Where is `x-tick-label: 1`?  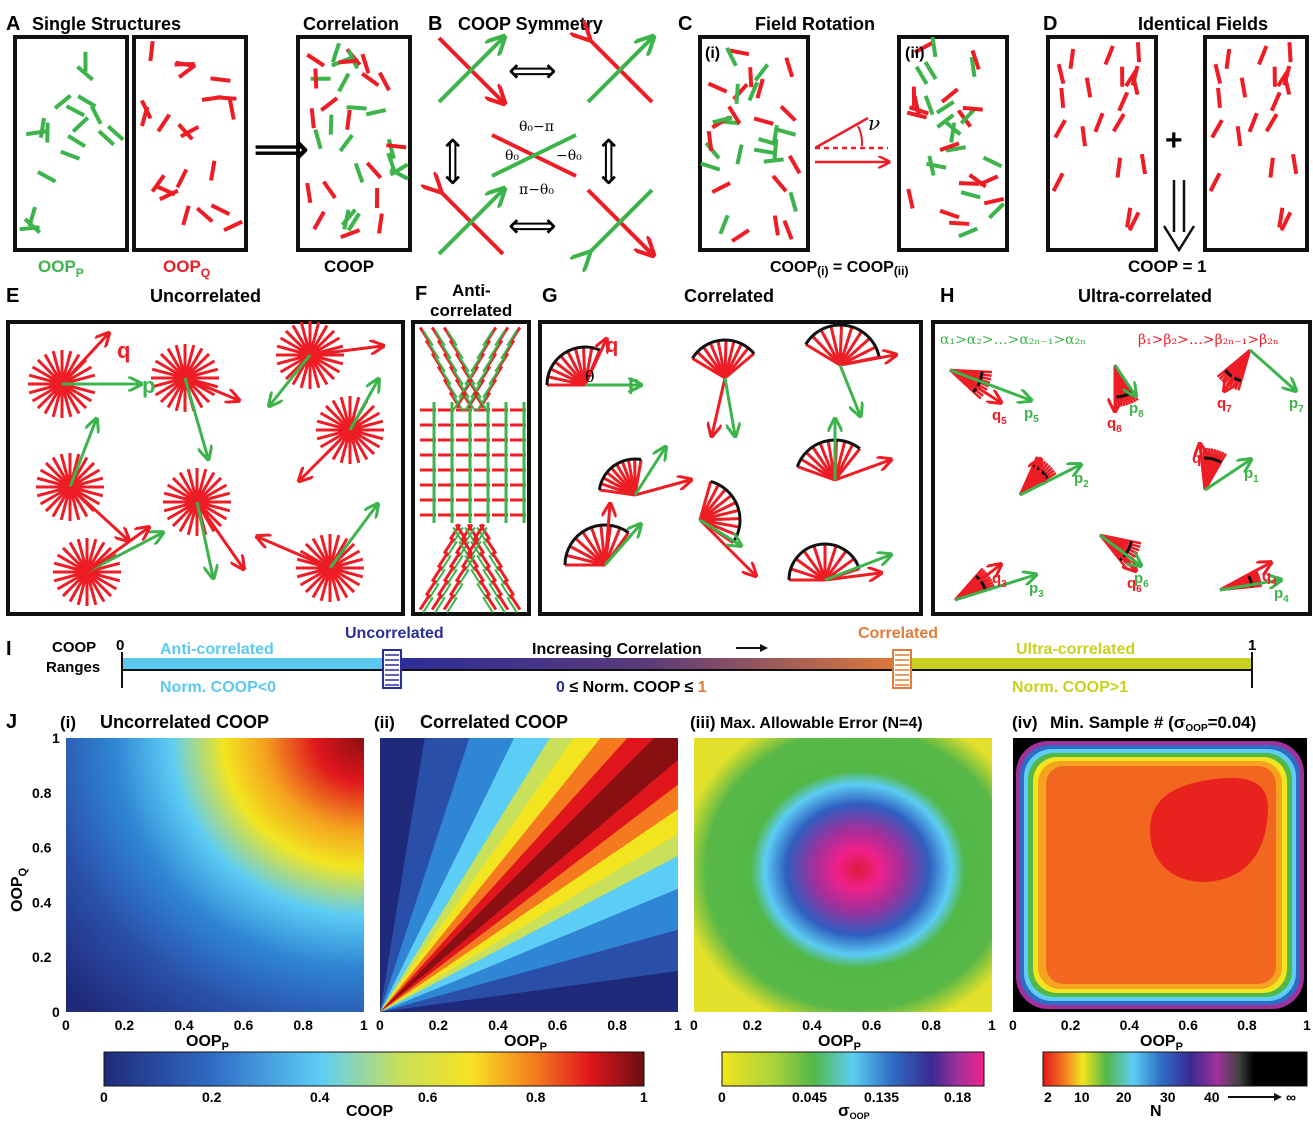
x-tick-label: 1 is located at coordinates (678, 1025).